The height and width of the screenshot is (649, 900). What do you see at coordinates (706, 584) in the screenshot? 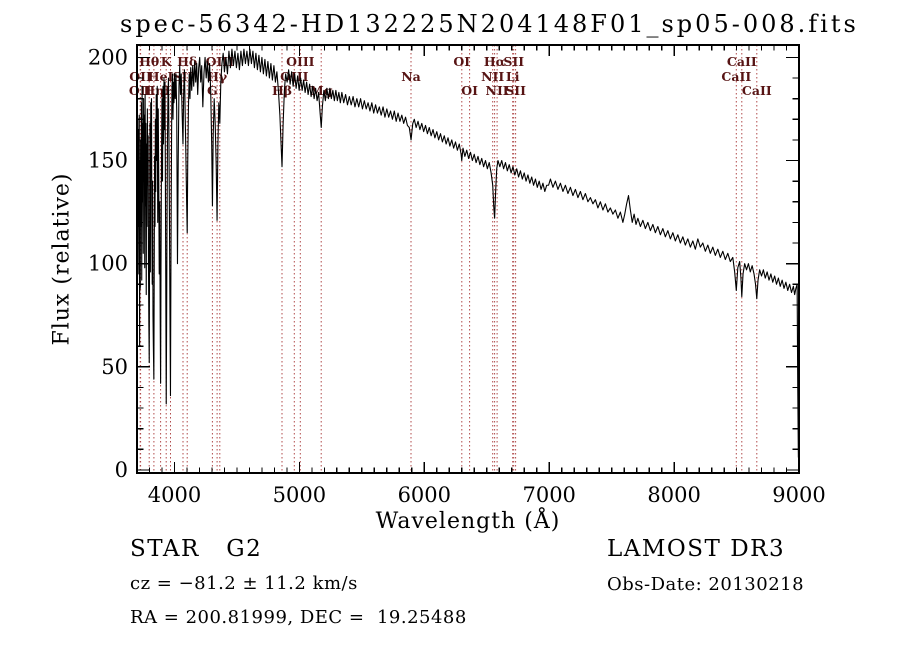
I see `obs-date-label: Obs-Date: 20130218` at bounding box center [706, 584].